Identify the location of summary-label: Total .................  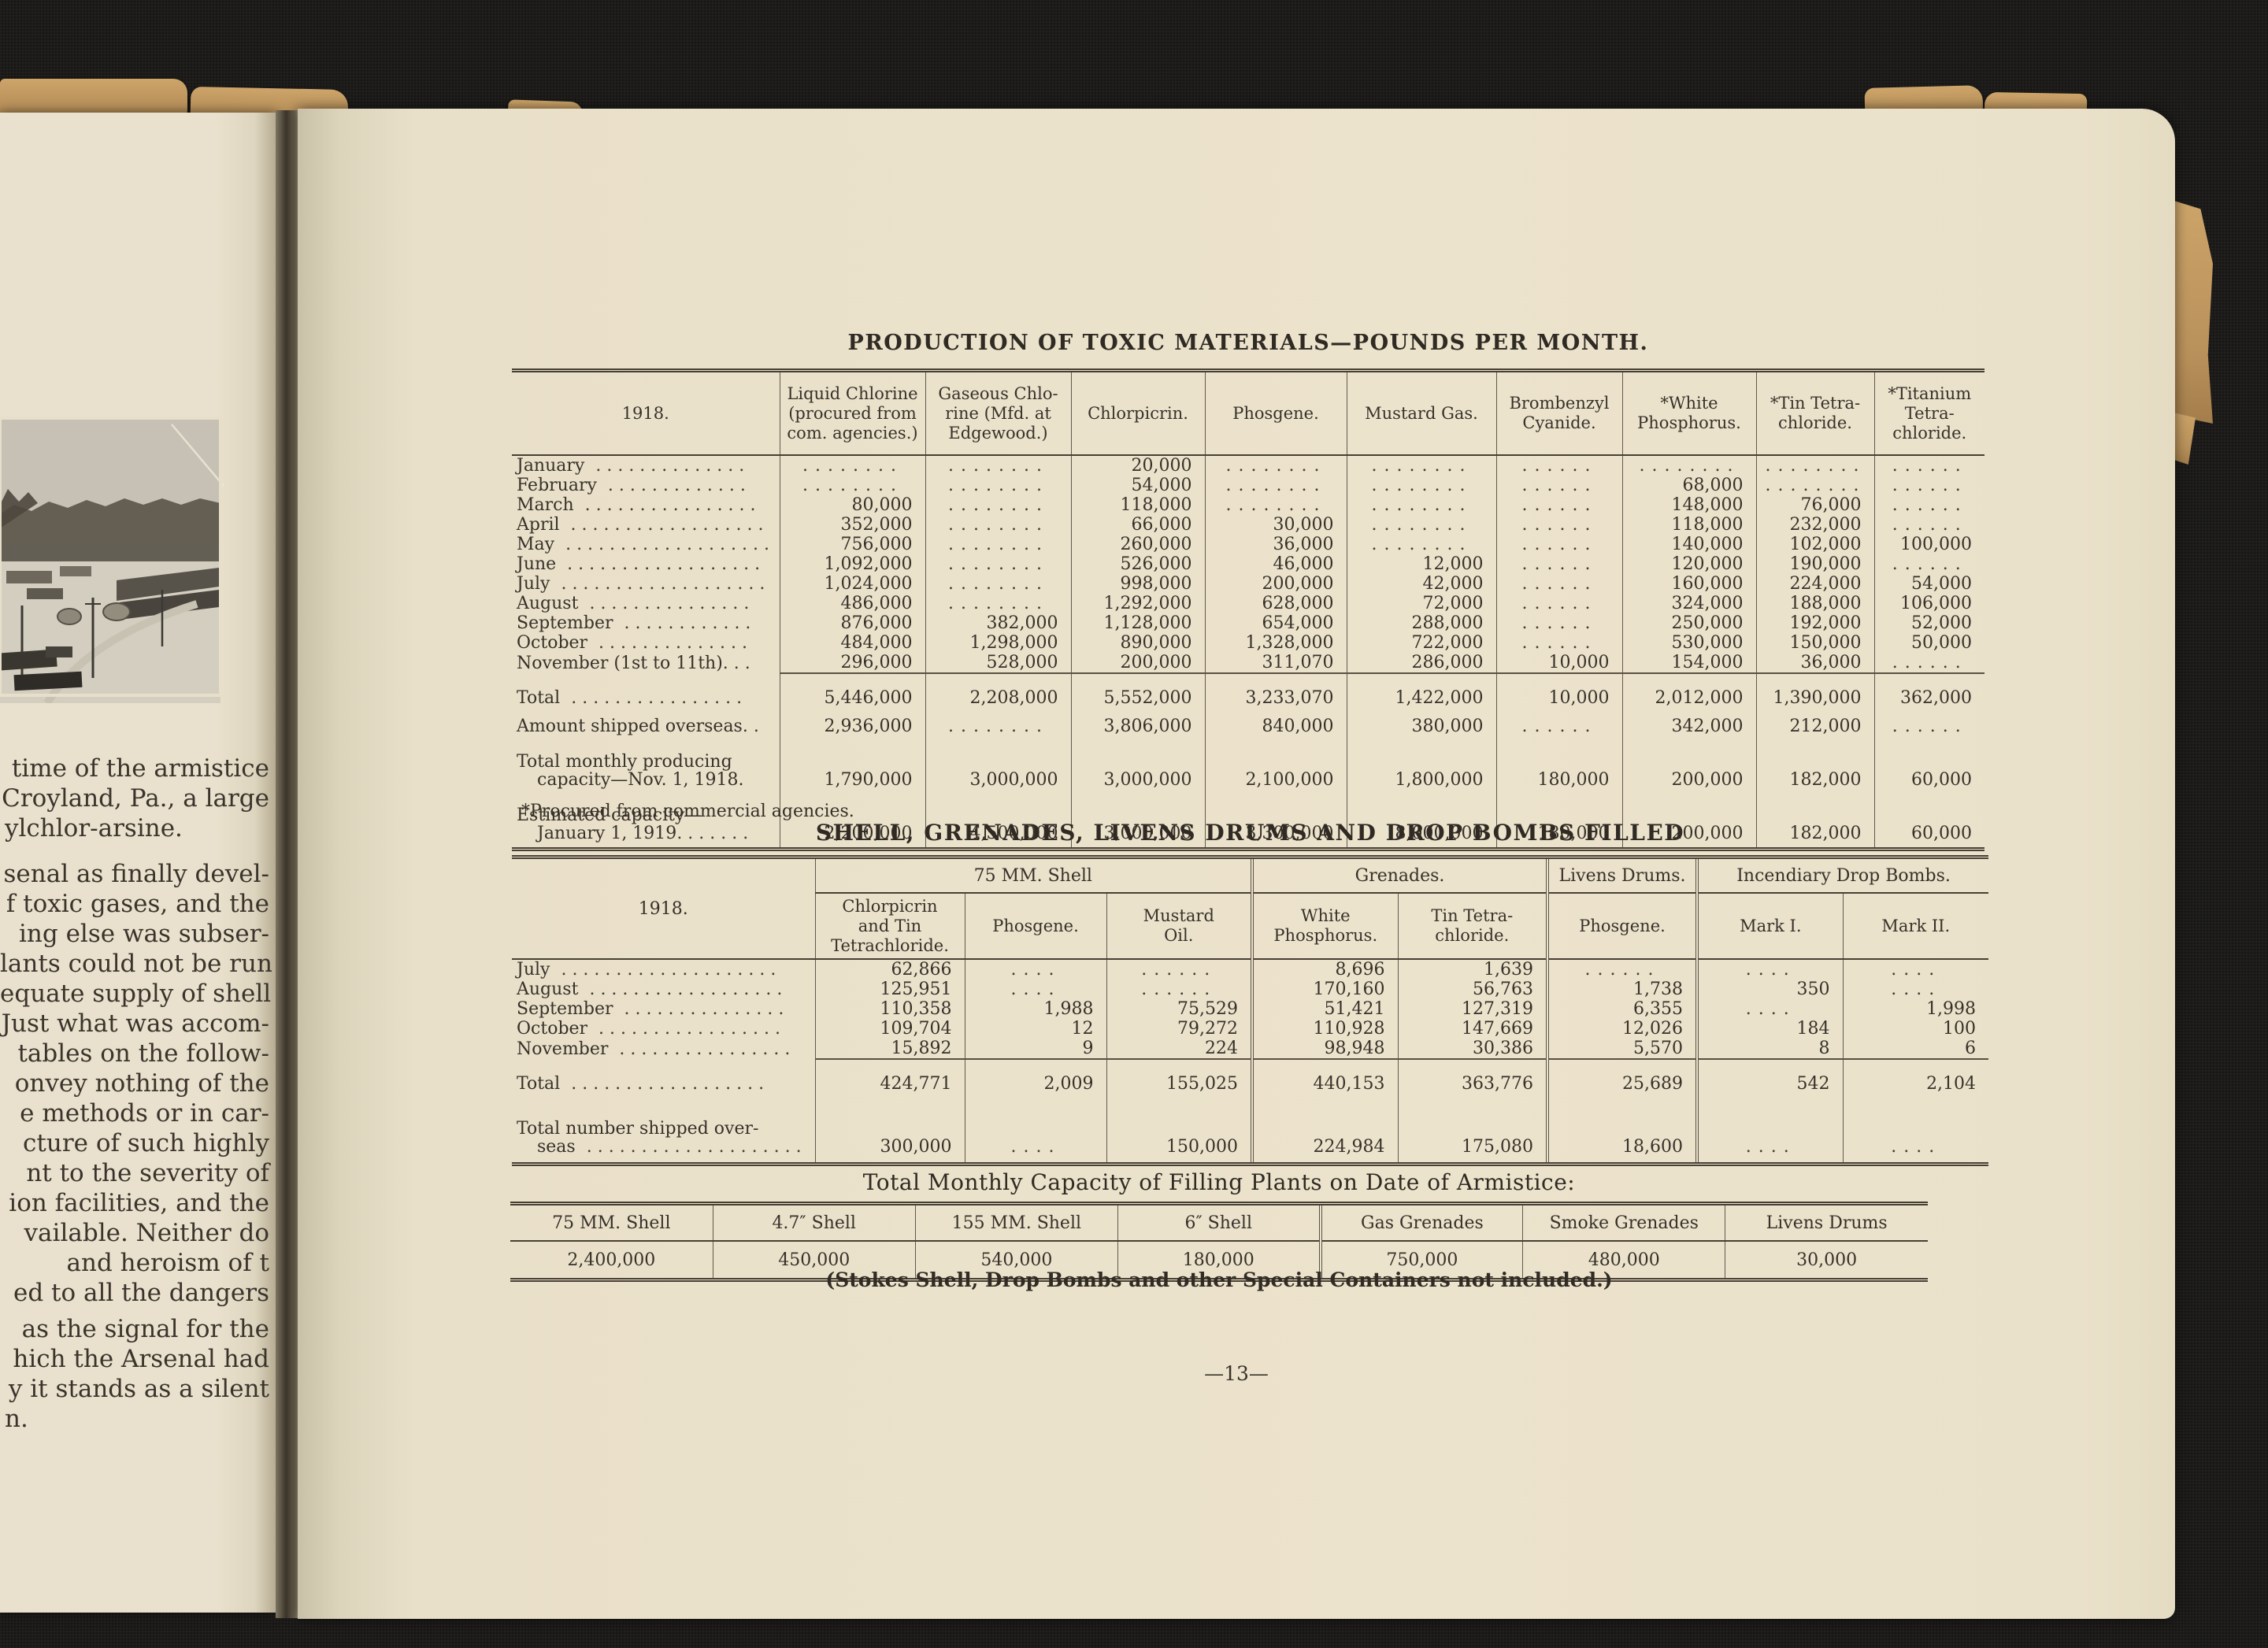
(646, 690).